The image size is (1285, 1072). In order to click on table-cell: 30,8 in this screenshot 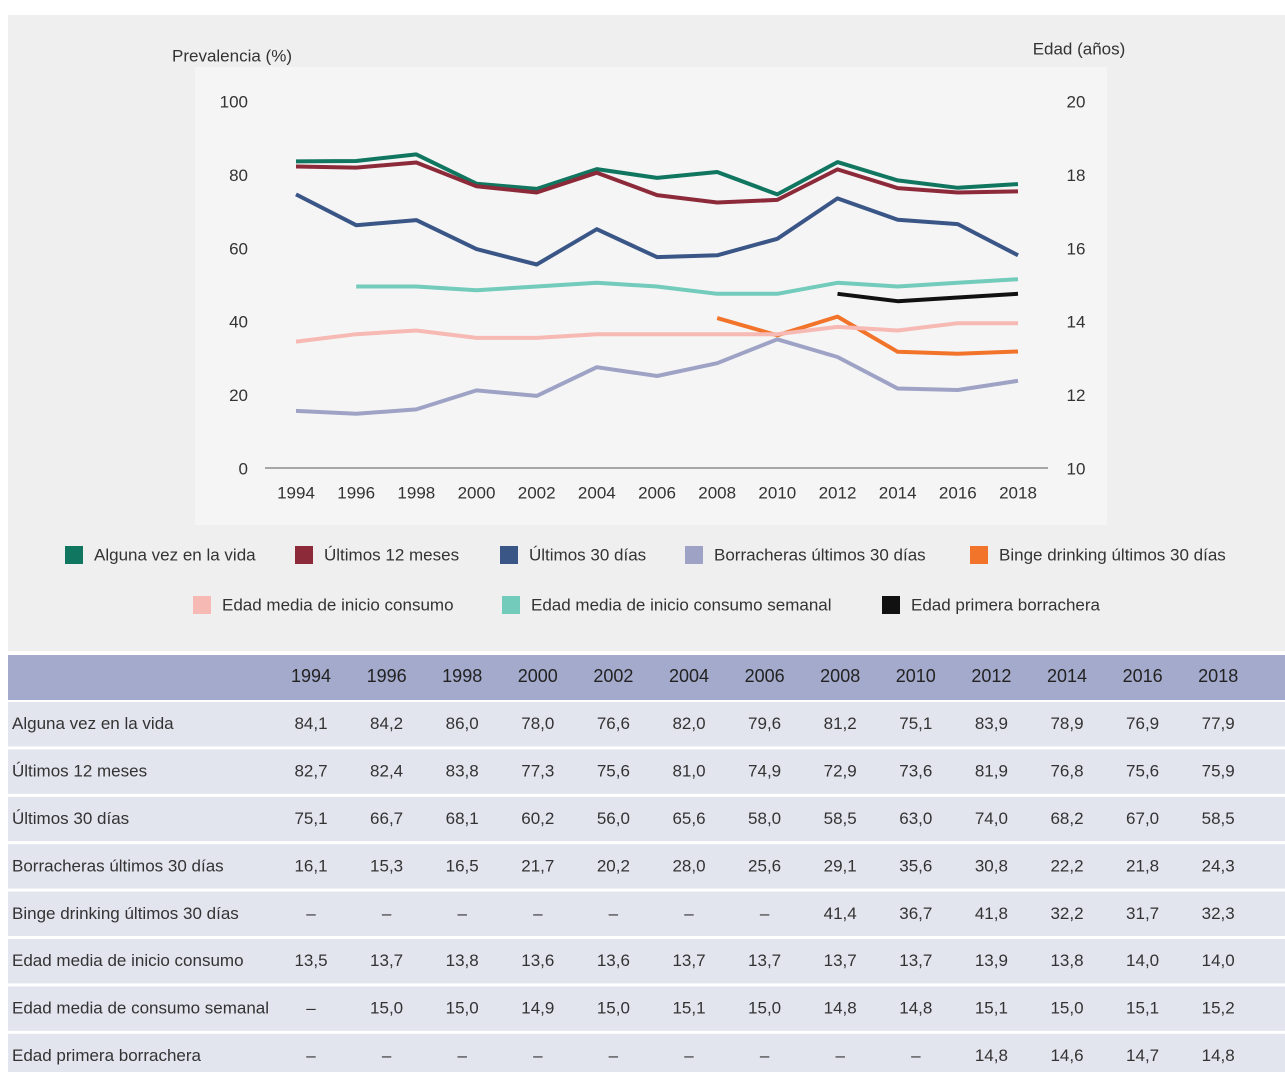, I will do `click(991, 865)`.